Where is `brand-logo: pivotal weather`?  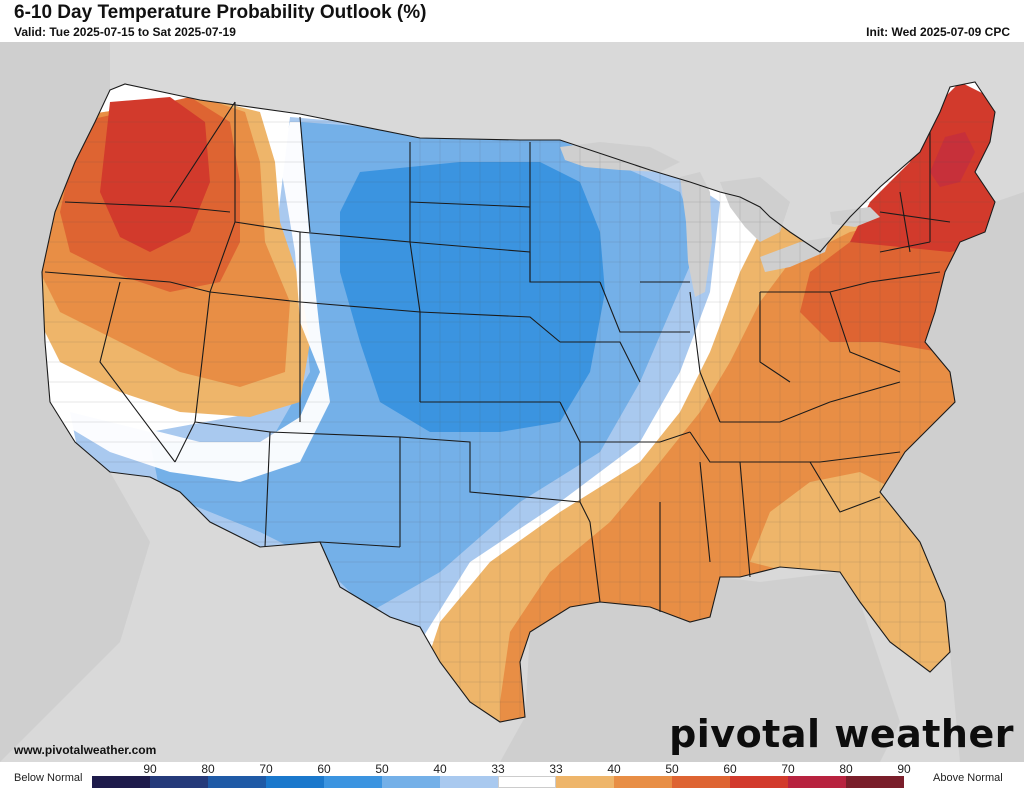 brand-logo: pivotal weather is located at coordinates (841, 734).